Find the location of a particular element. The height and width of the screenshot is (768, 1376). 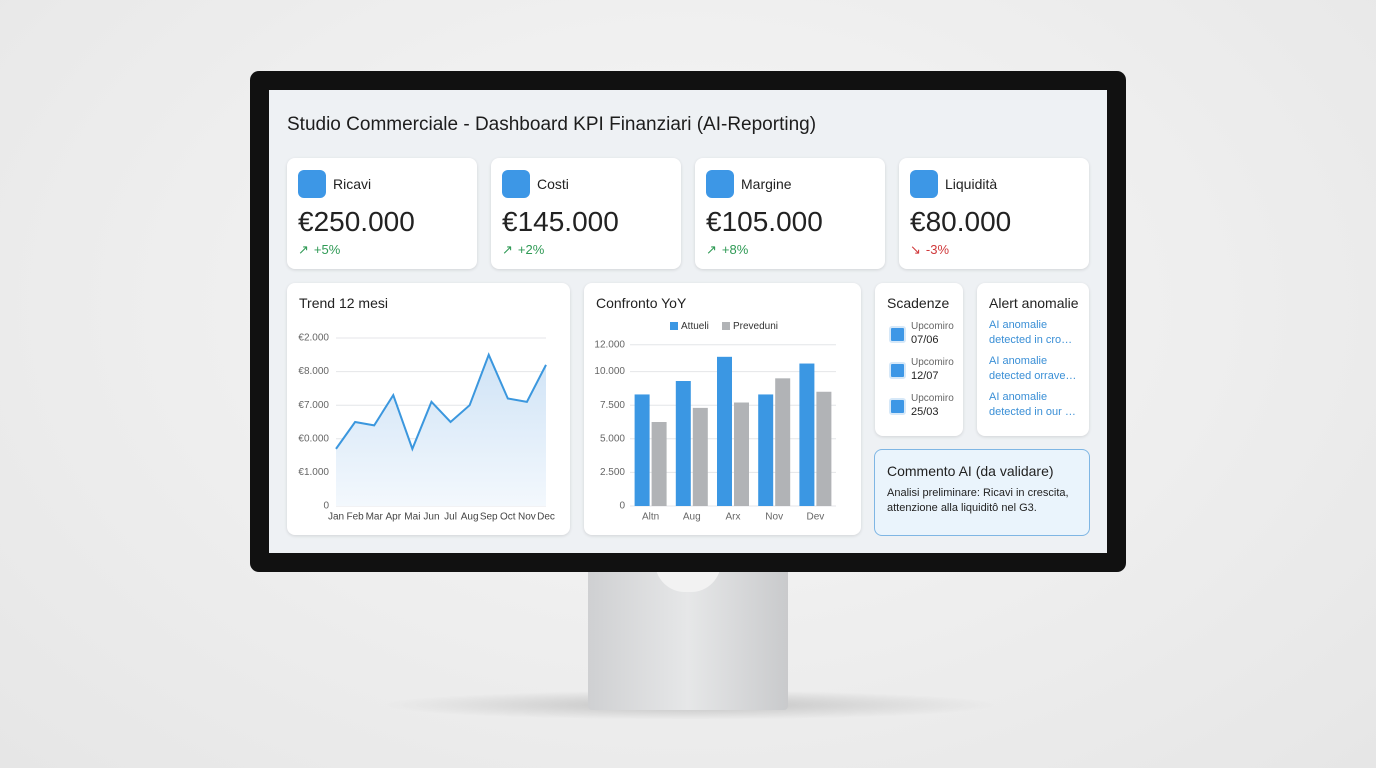

y-tick-label: €1.000 is located at coordinates (313, 472).